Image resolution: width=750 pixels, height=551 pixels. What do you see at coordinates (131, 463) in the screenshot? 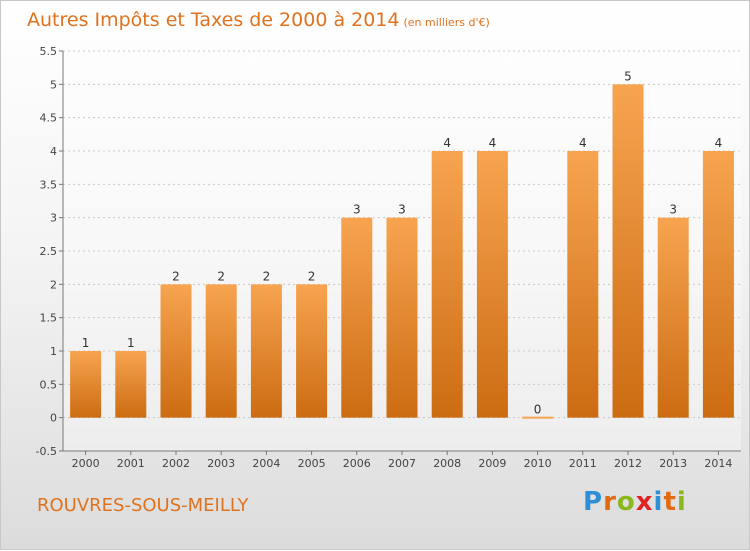
I see `x-tick-label: 2001` at bounding box center [131, 463].